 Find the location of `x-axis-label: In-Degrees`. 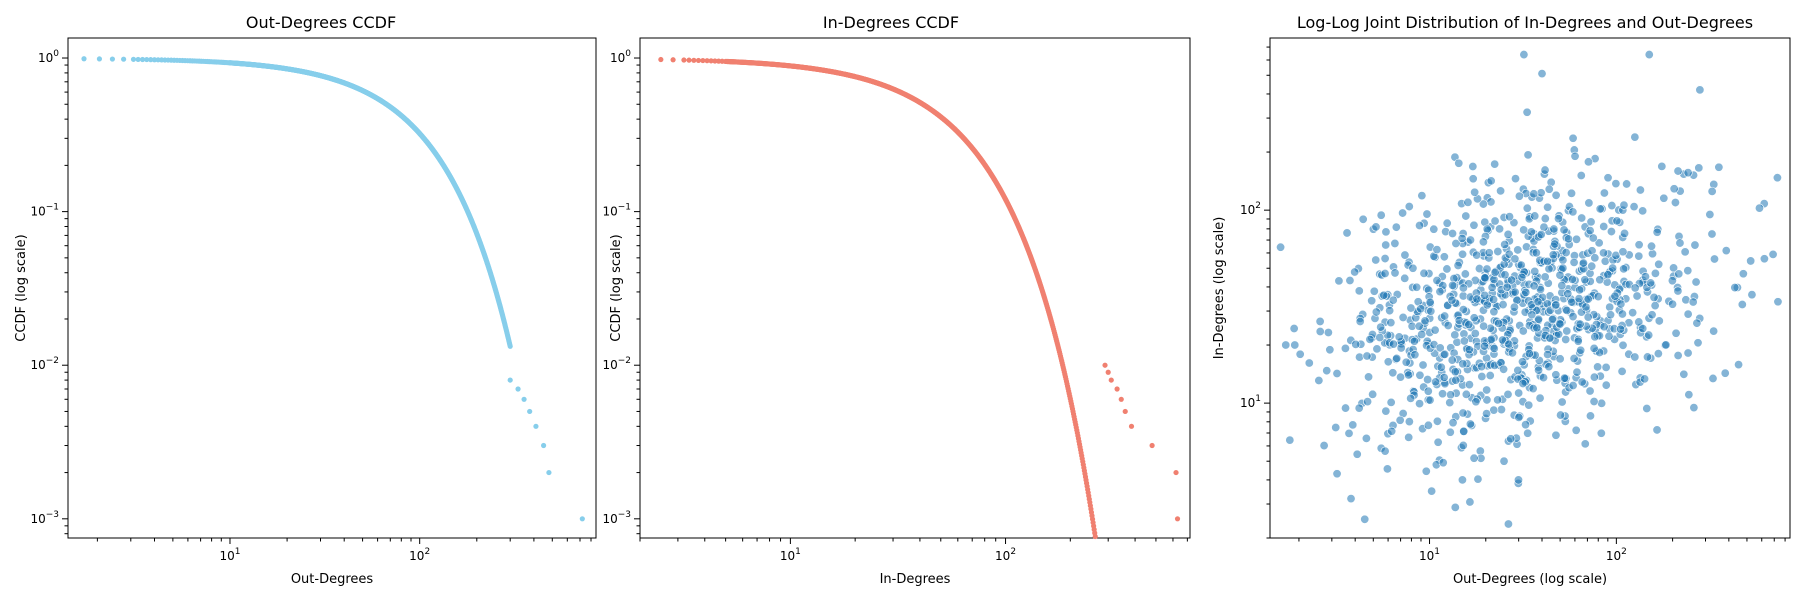

x-axis-label: In-Degrees is located at coordinates (915, 579).